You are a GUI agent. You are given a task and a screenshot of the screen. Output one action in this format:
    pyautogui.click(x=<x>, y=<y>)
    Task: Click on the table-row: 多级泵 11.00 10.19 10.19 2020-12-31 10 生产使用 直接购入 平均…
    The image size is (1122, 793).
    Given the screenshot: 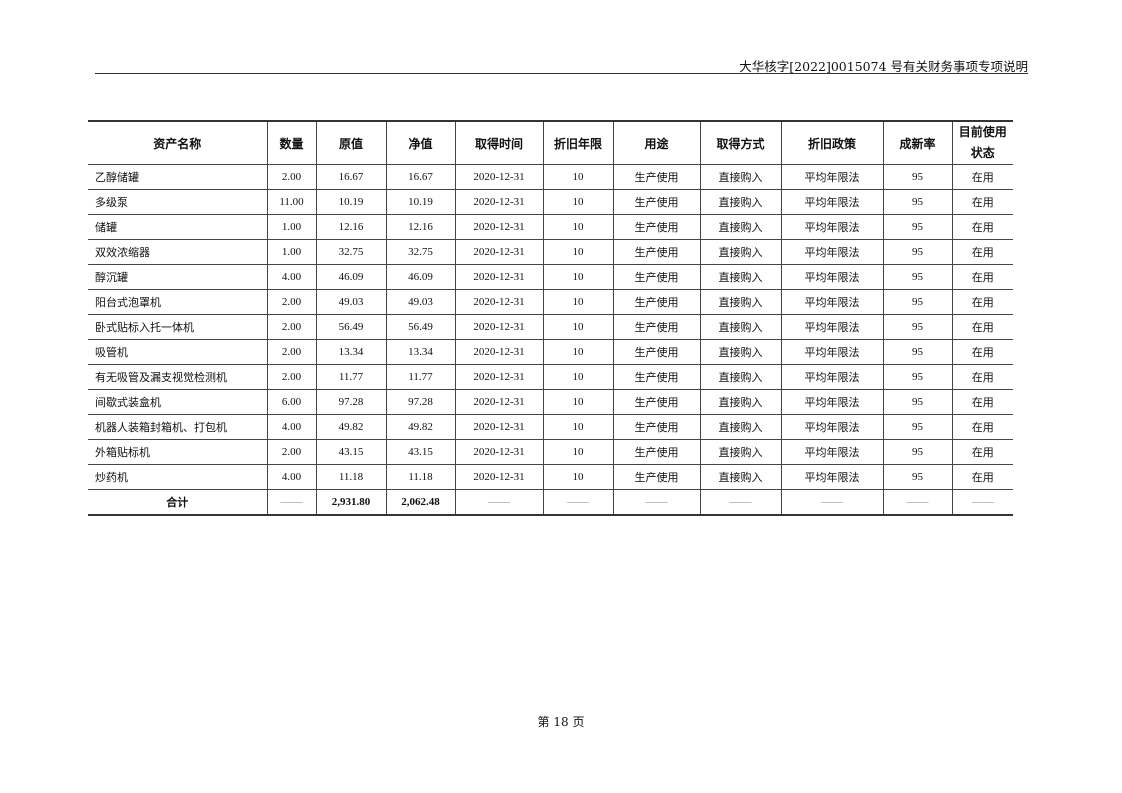 What is the action you would take?
    pyautogui.click(x=550, y=202)
    